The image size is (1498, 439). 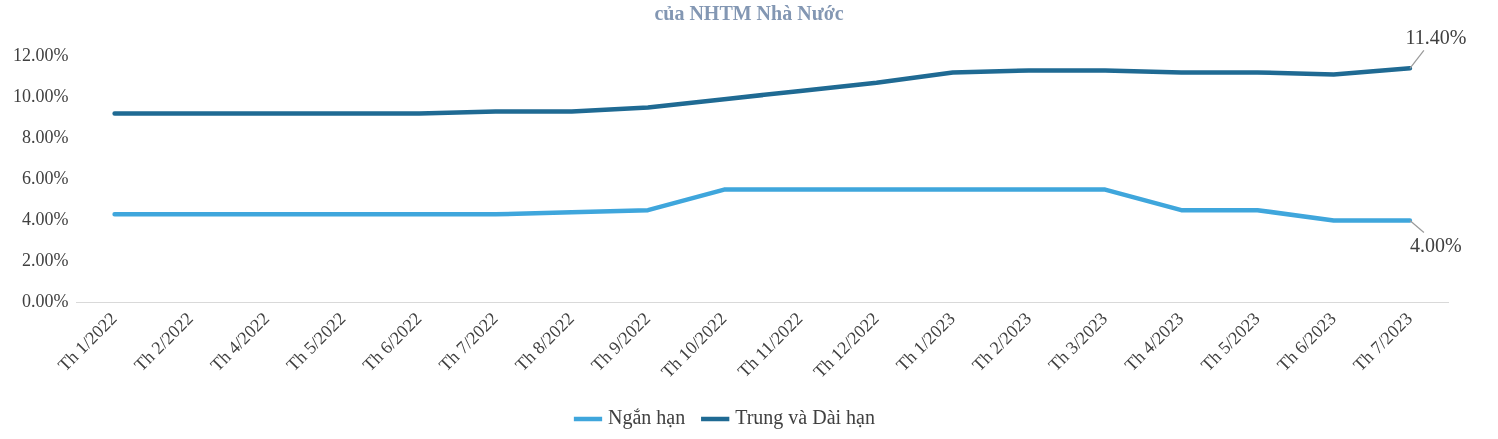 What do you see at coordinates (1436, 36) in the screenshot?
I see `annotation: 11.40%` at bounding box center [1436, 36].